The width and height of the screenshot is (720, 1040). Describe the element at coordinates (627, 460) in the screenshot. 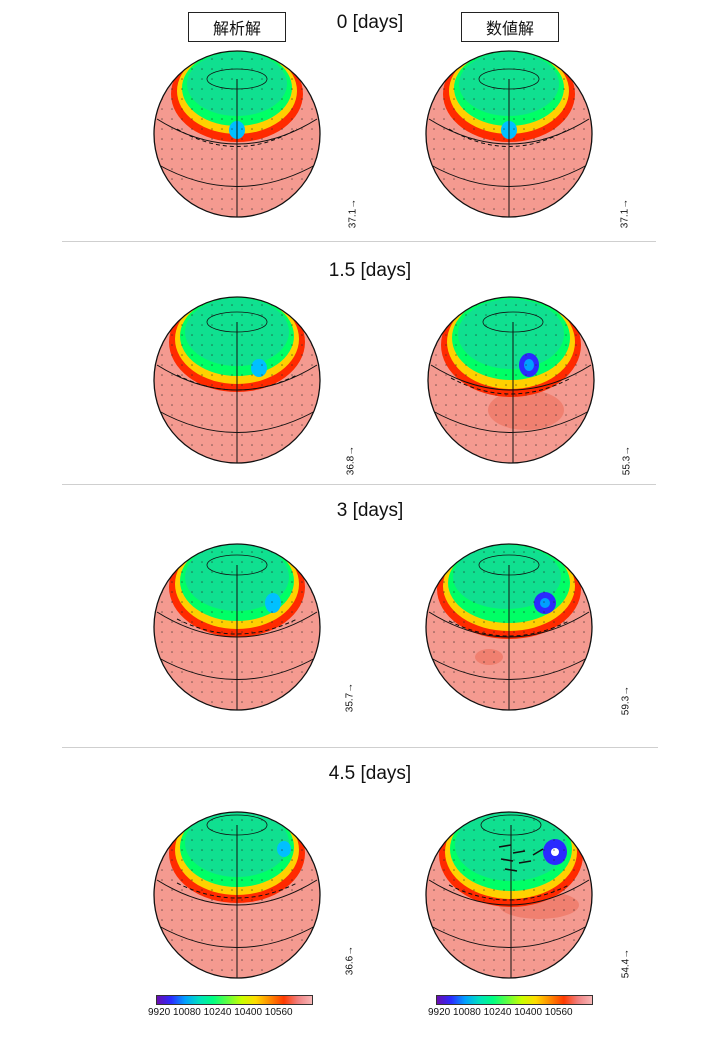

I see `vector-scale-label: 55.3→` at that location.